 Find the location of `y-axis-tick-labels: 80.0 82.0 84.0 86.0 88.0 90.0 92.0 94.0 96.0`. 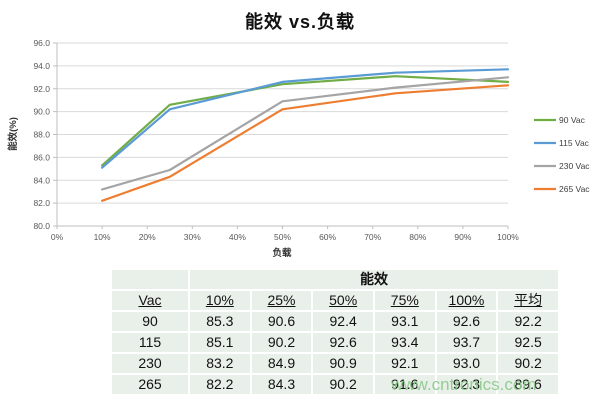

y-axis-tick-labels: 80.0 82.0 84.0 86.0 88.0 90.0 92.0 94.0 96.0 is located at coordinates (41, 134).